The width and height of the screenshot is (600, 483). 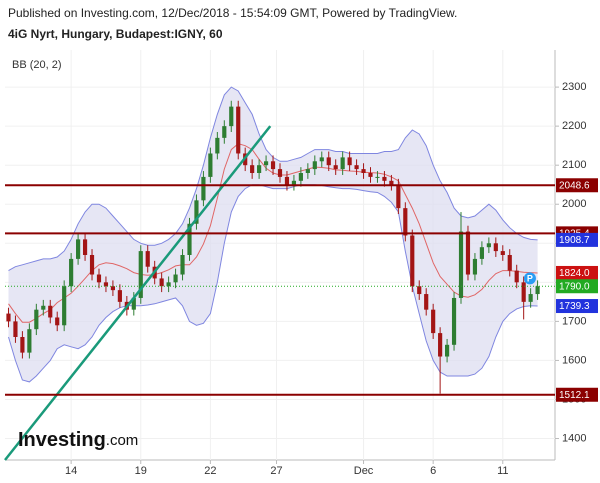 What do you see at coordinates (574, 204) in the screenshot?
I see `y-tick-label: 2000` at bounding box center [574, 204].